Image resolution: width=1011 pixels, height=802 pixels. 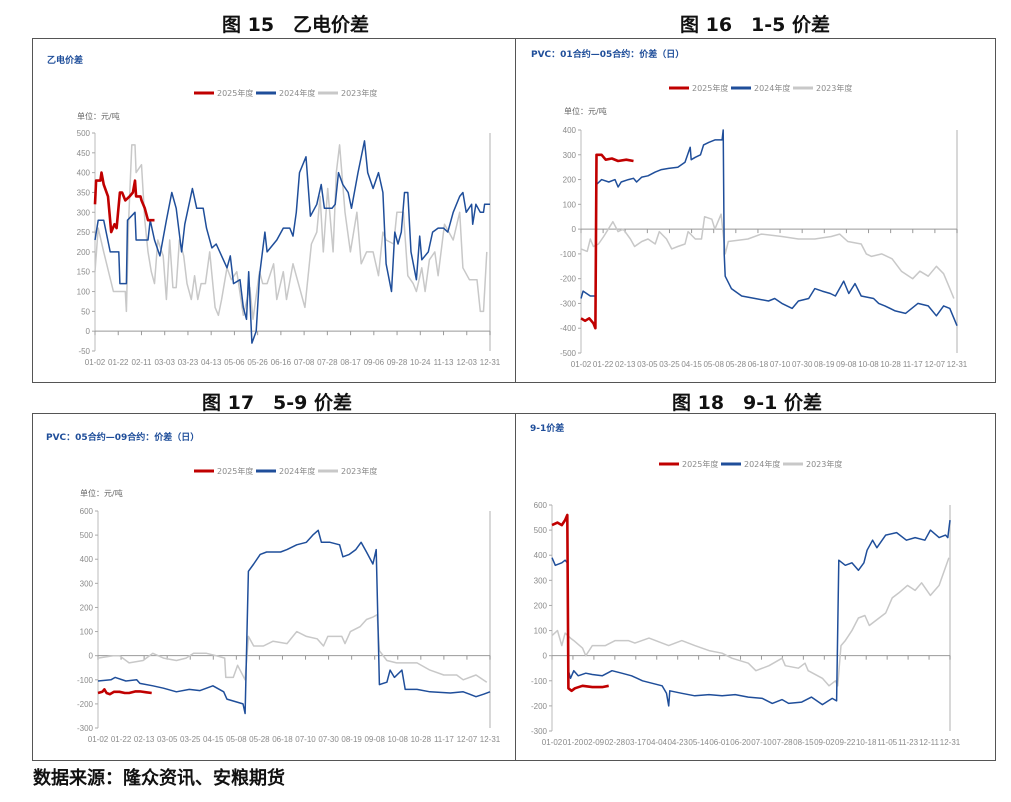 What do you see at coordinates (142, 362) in the screenshot?
I see `x-tick-label: 02-11` at bounding box center [142, 362].